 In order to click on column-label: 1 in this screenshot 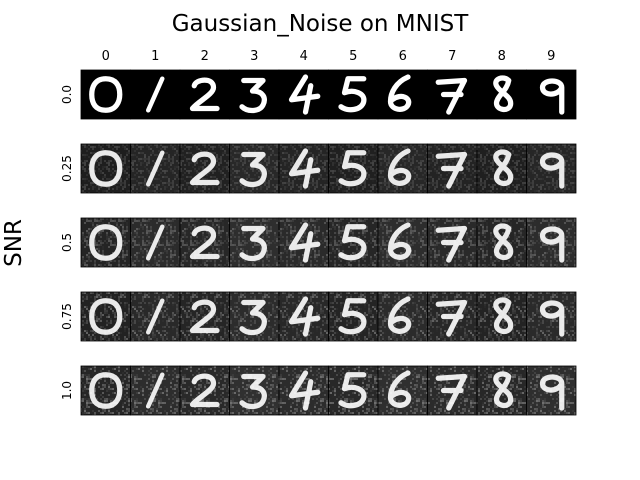, I will do `click(155, 56)`.